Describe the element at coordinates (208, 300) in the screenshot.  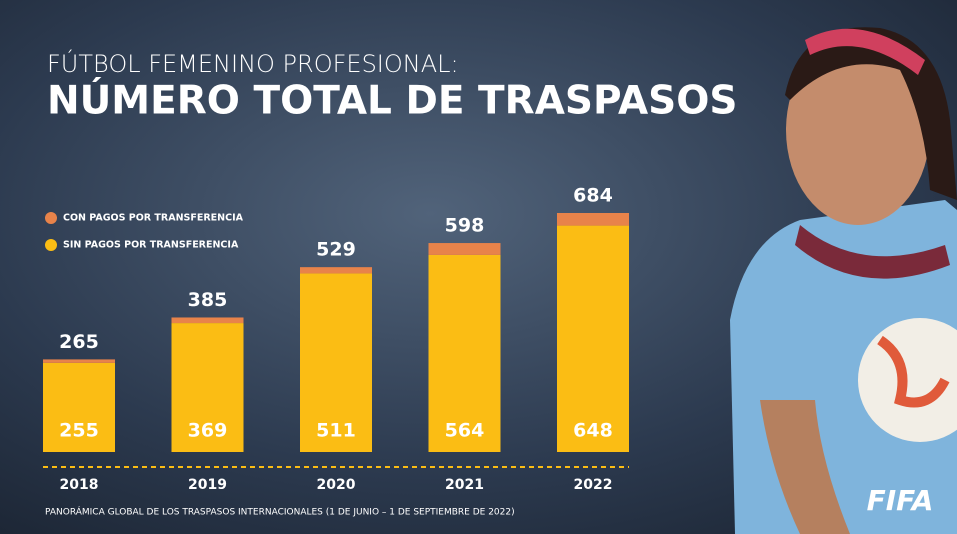
I see `total-label: 385` at that location.